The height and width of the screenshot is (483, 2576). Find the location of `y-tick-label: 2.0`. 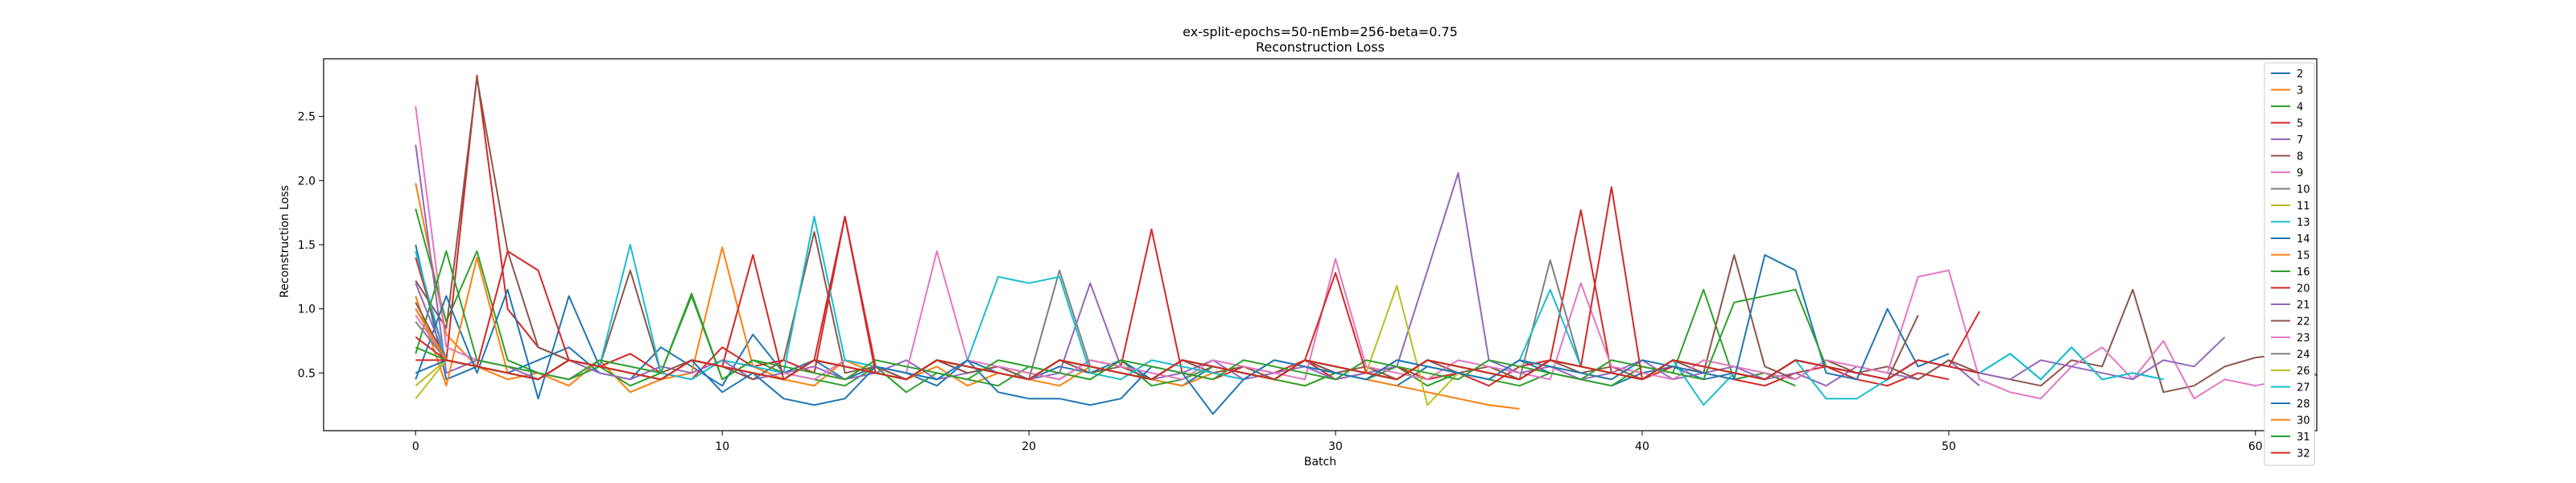

y-tick-label: 2.0 is located at coordinates (307, 181).